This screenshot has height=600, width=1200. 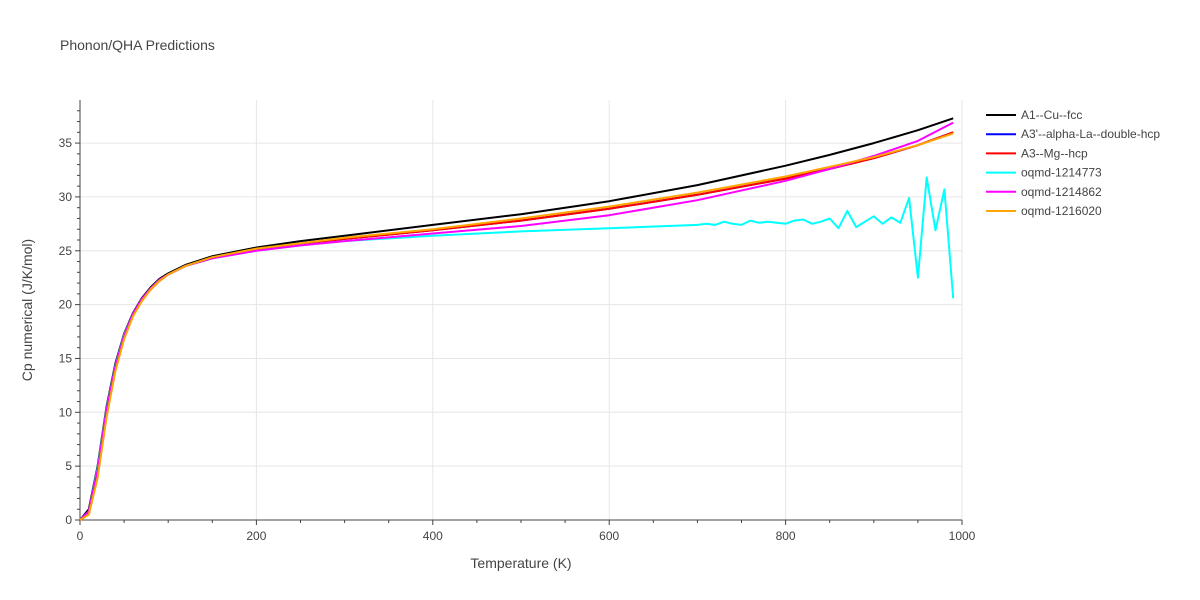 What do you see at coordinates (68, 466) in the screenshot?
I see `y-tick-label: 5` at bounding box center [68, 466].